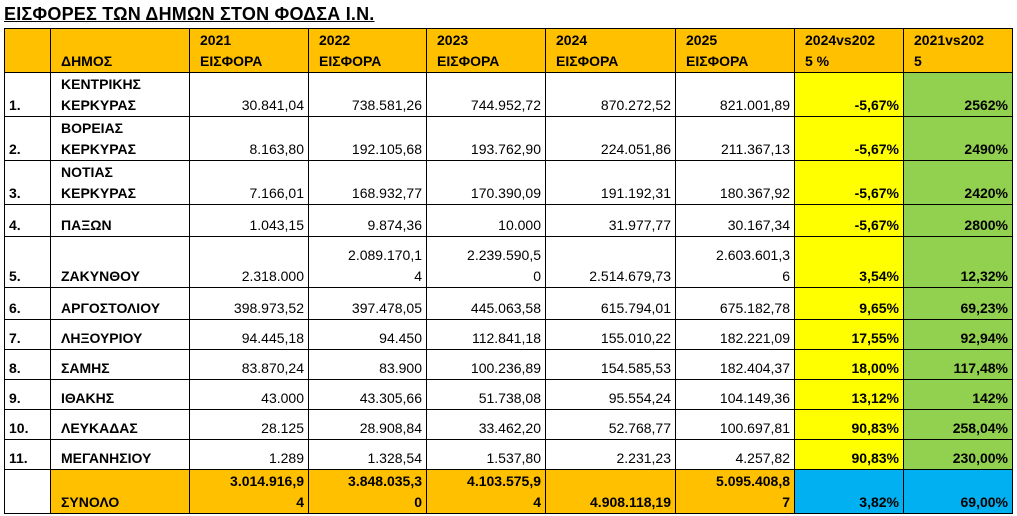 The image size is (1017, 516). Describe the element at coordinates (367, 138) in the screenshot. I see `cell-y2022: 192.105,68` at that location.